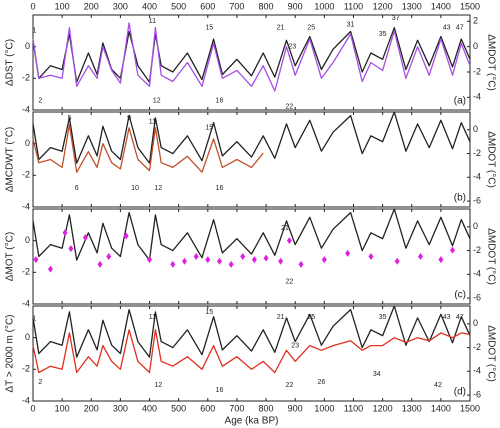  I want to click on annotation: 12, so click(158, 385).